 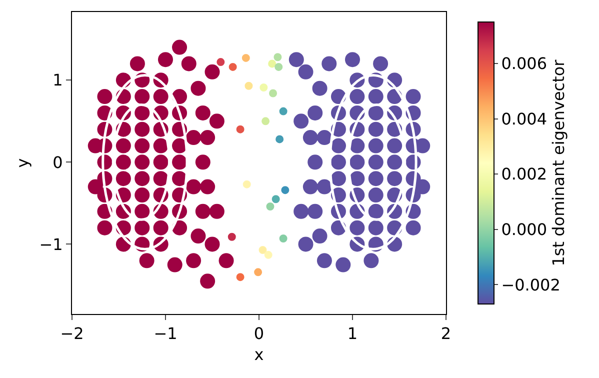 What do you see at coordinates (530, 284) in the screenshot?
I see `color-bar-label: −0.002` at bounding box center [530, 284].